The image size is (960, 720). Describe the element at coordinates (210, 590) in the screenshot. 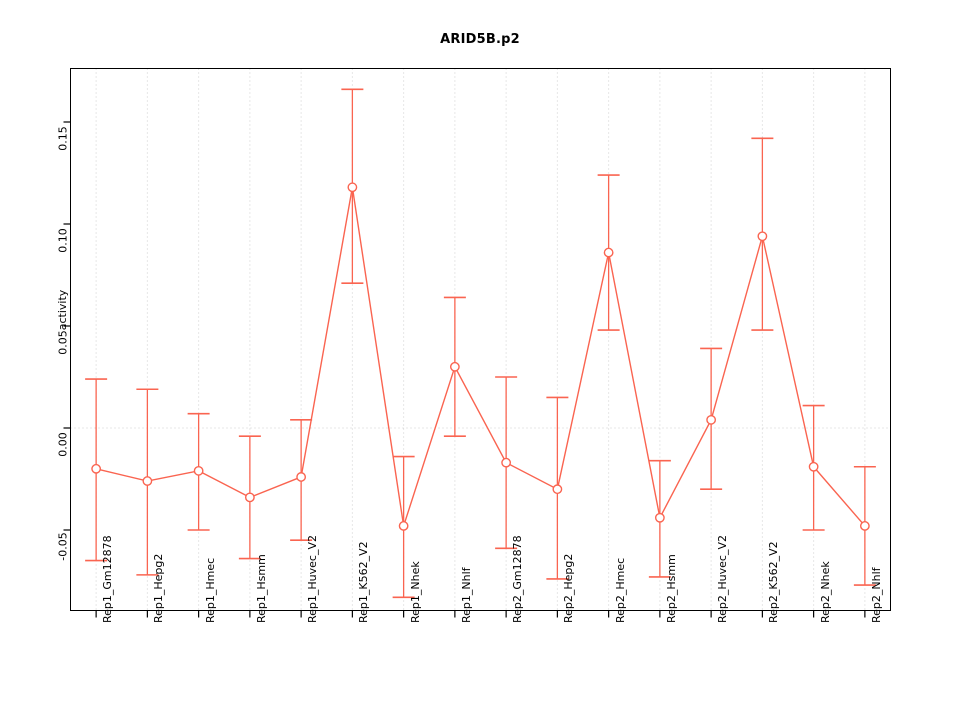

I see `x-tick-label: Rep1_Hmec` at that location.